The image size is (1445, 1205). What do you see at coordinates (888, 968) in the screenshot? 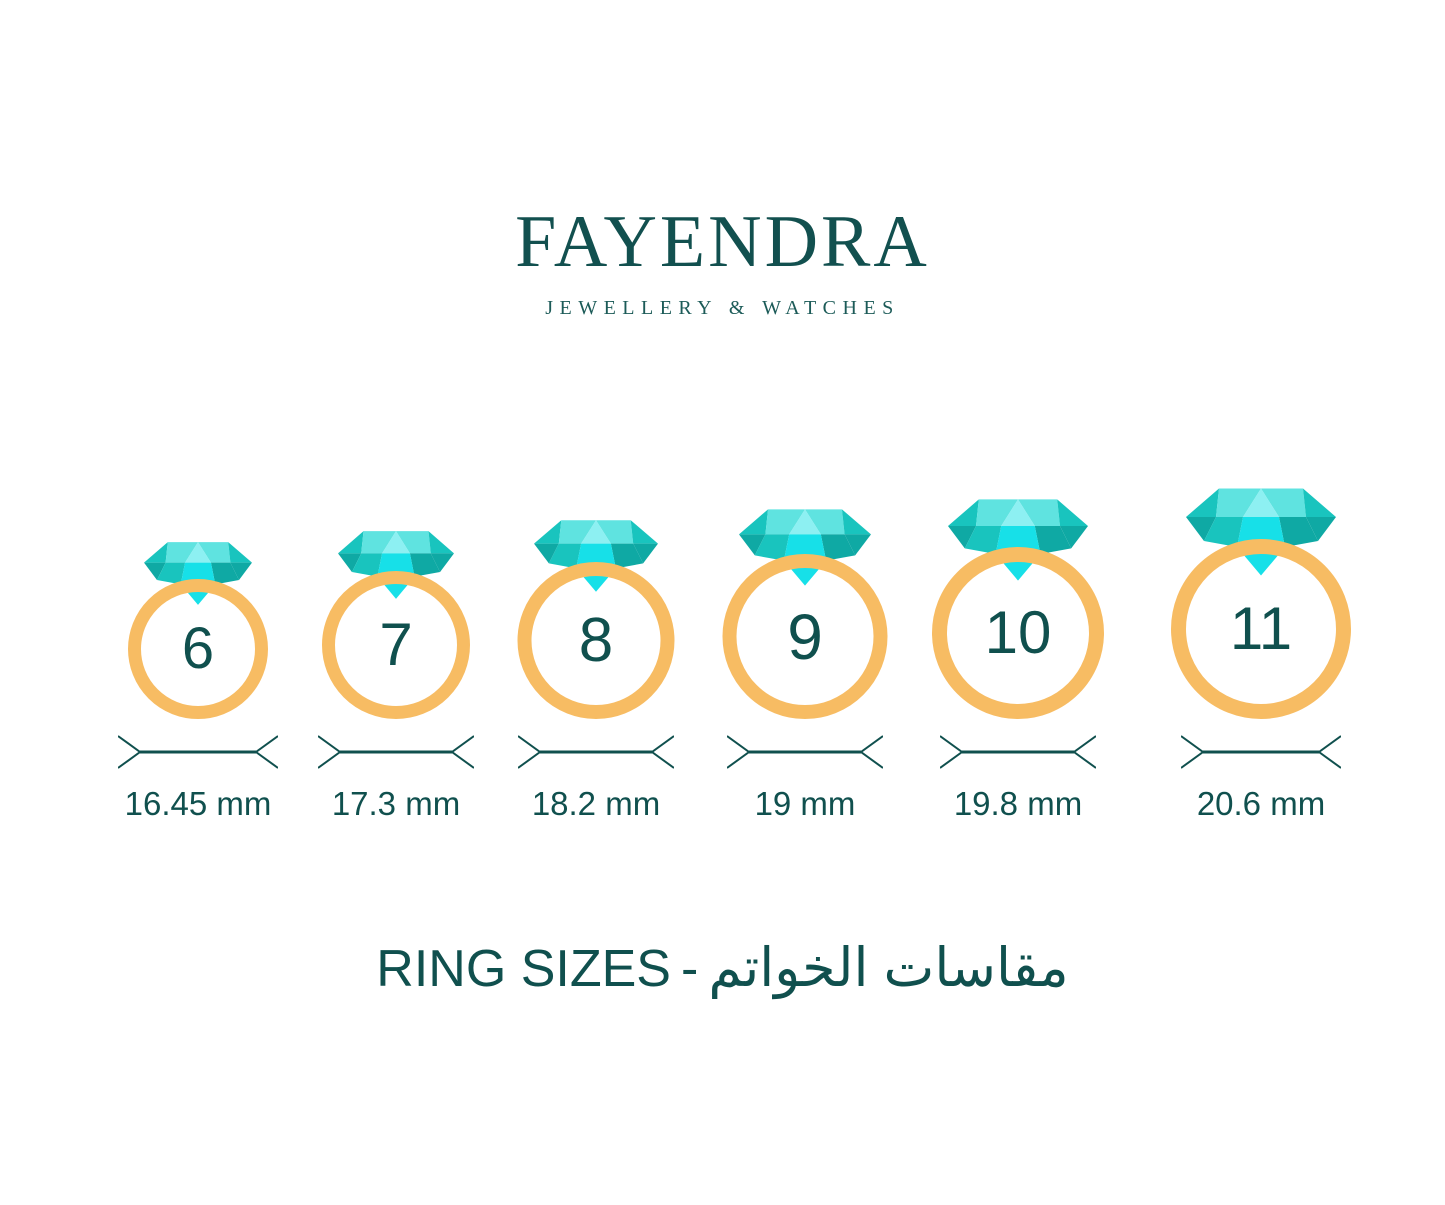
I see `caption-arabic: مقاسات الخواتم` at bounding box center [888, 968].